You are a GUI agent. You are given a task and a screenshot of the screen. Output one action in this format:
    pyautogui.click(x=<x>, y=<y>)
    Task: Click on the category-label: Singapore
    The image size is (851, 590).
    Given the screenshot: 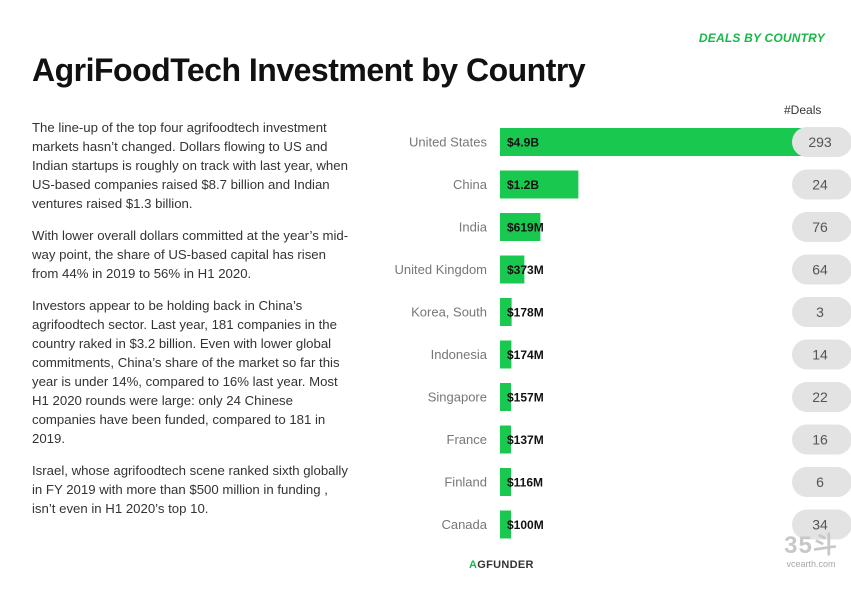 What is the action you would take?
    pyautogui.click(x=457, y=397)
    